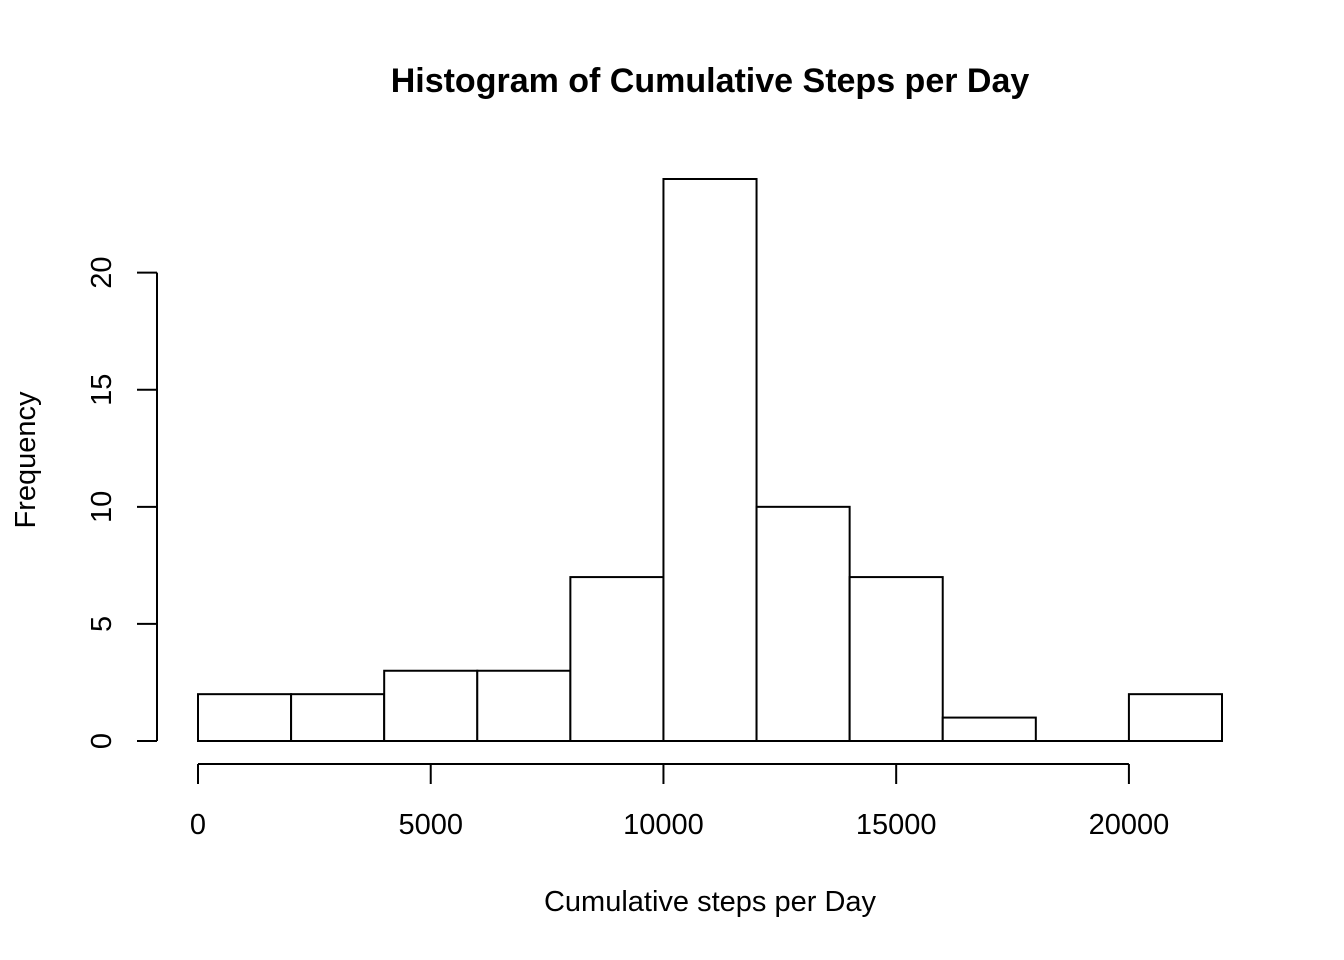 This screenshot has width=1344, height=960. I want to click on x-tick-label: 15000, so click(896, 825).